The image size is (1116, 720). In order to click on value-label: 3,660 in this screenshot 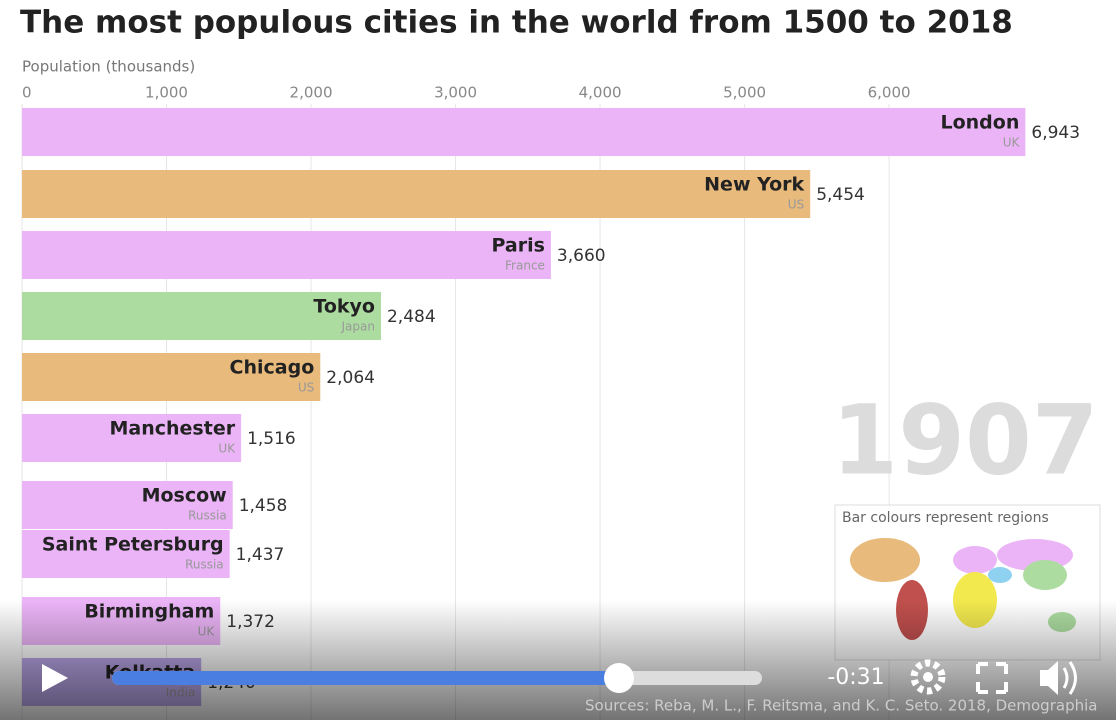, I will do `click(581, 256)`.